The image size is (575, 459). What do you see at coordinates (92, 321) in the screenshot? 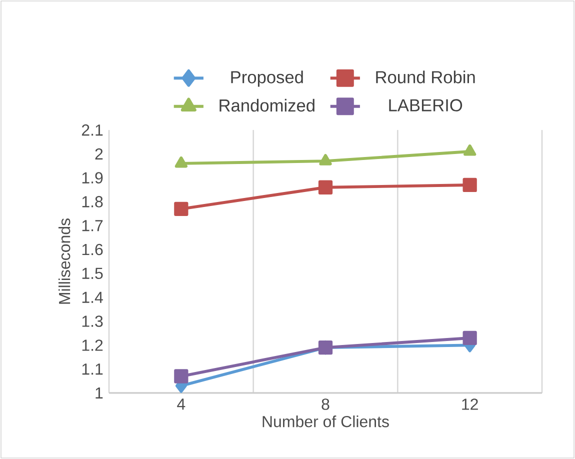
I see `y-tick-label: 1.3` at bounding box center [92, 321].